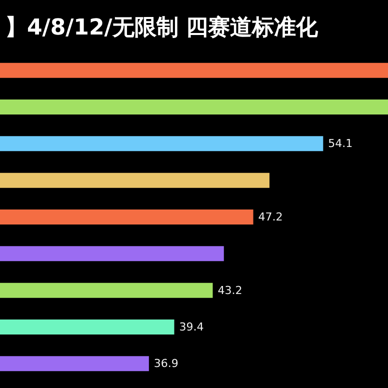 The image size is (388, 388). What do you see at coordinates (166, 363) in the screenshot?
I see `data-label: 36.9` at bounding box center [166, 363].